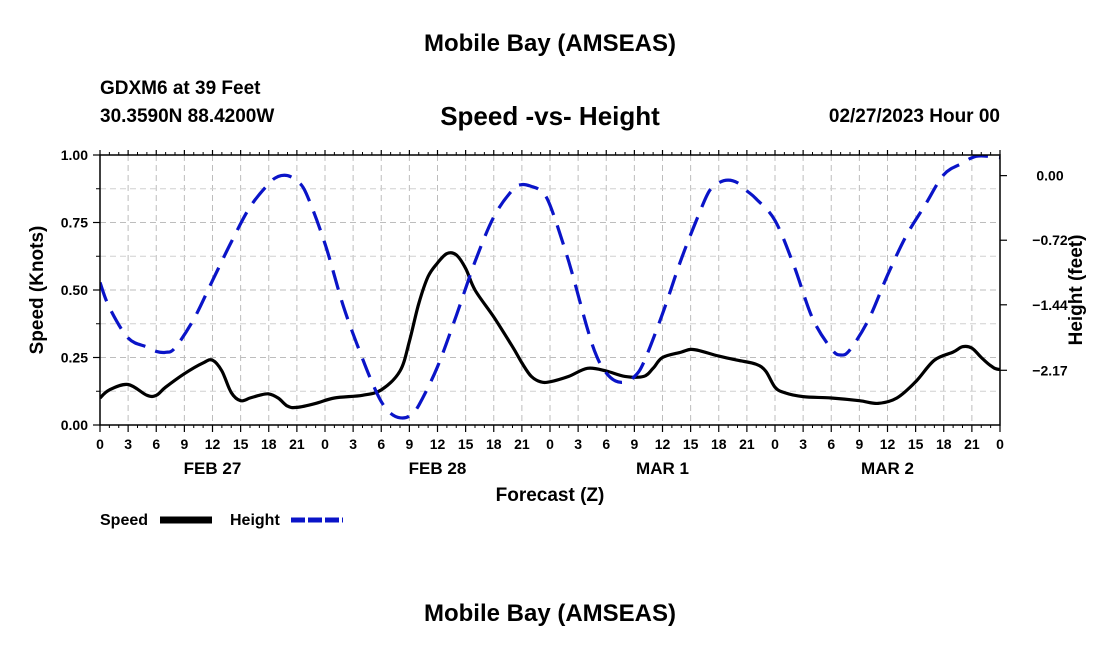 This screenshot has width=1100, height=650. I want to click on coordinates-label: 30.3590N 88.4200W, so click(187, 116).